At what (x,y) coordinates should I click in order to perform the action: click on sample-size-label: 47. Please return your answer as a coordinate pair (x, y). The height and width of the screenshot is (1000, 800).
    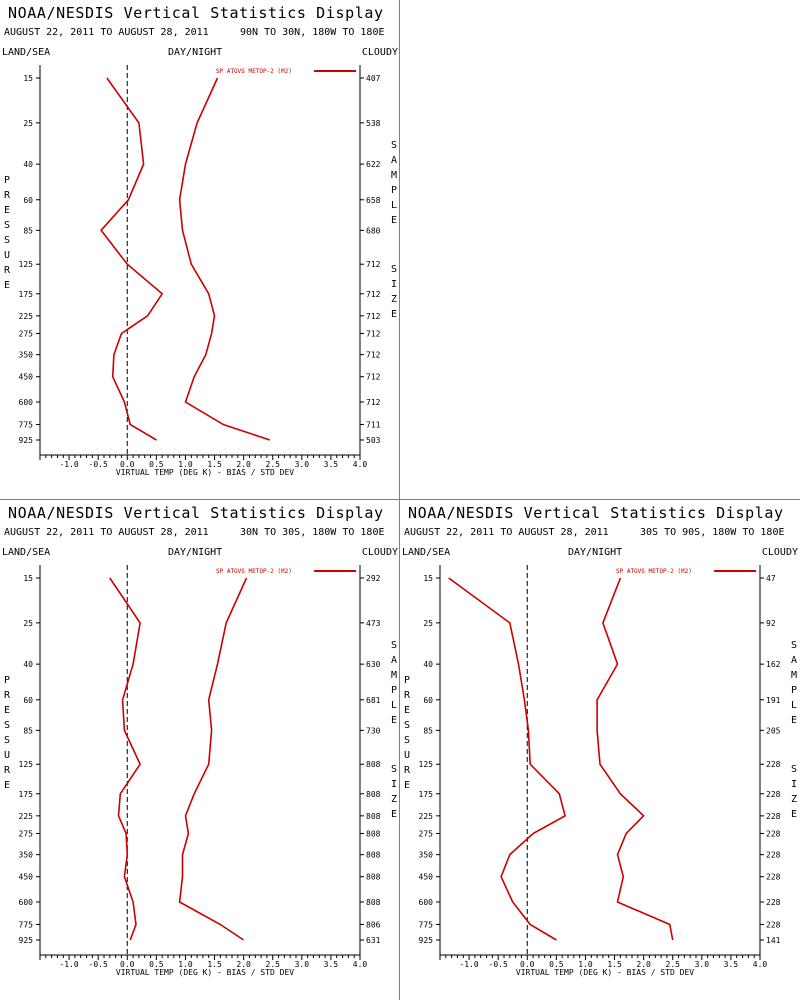
    Looking at the image, I should click on (771, 578).